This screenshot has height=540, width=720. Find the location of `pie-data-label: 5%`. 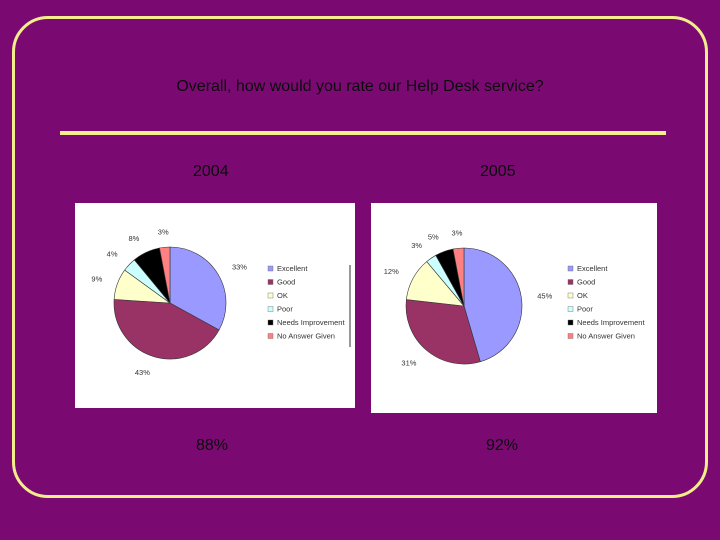

pie-data-label: 5% is located at coordinates (433, 236).